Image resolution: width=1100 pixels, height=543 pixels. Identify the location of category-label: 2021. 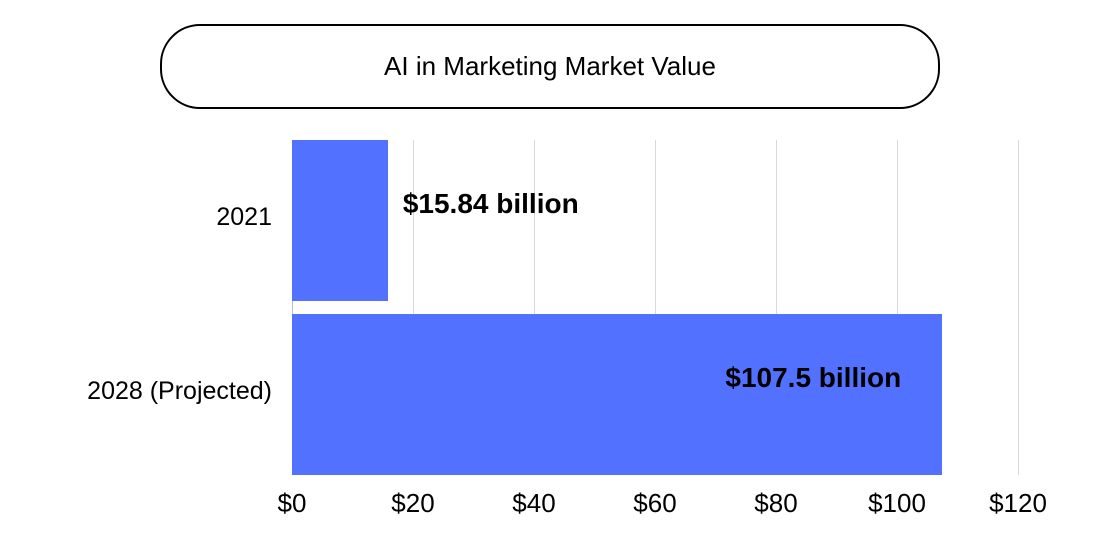
(244, 217).